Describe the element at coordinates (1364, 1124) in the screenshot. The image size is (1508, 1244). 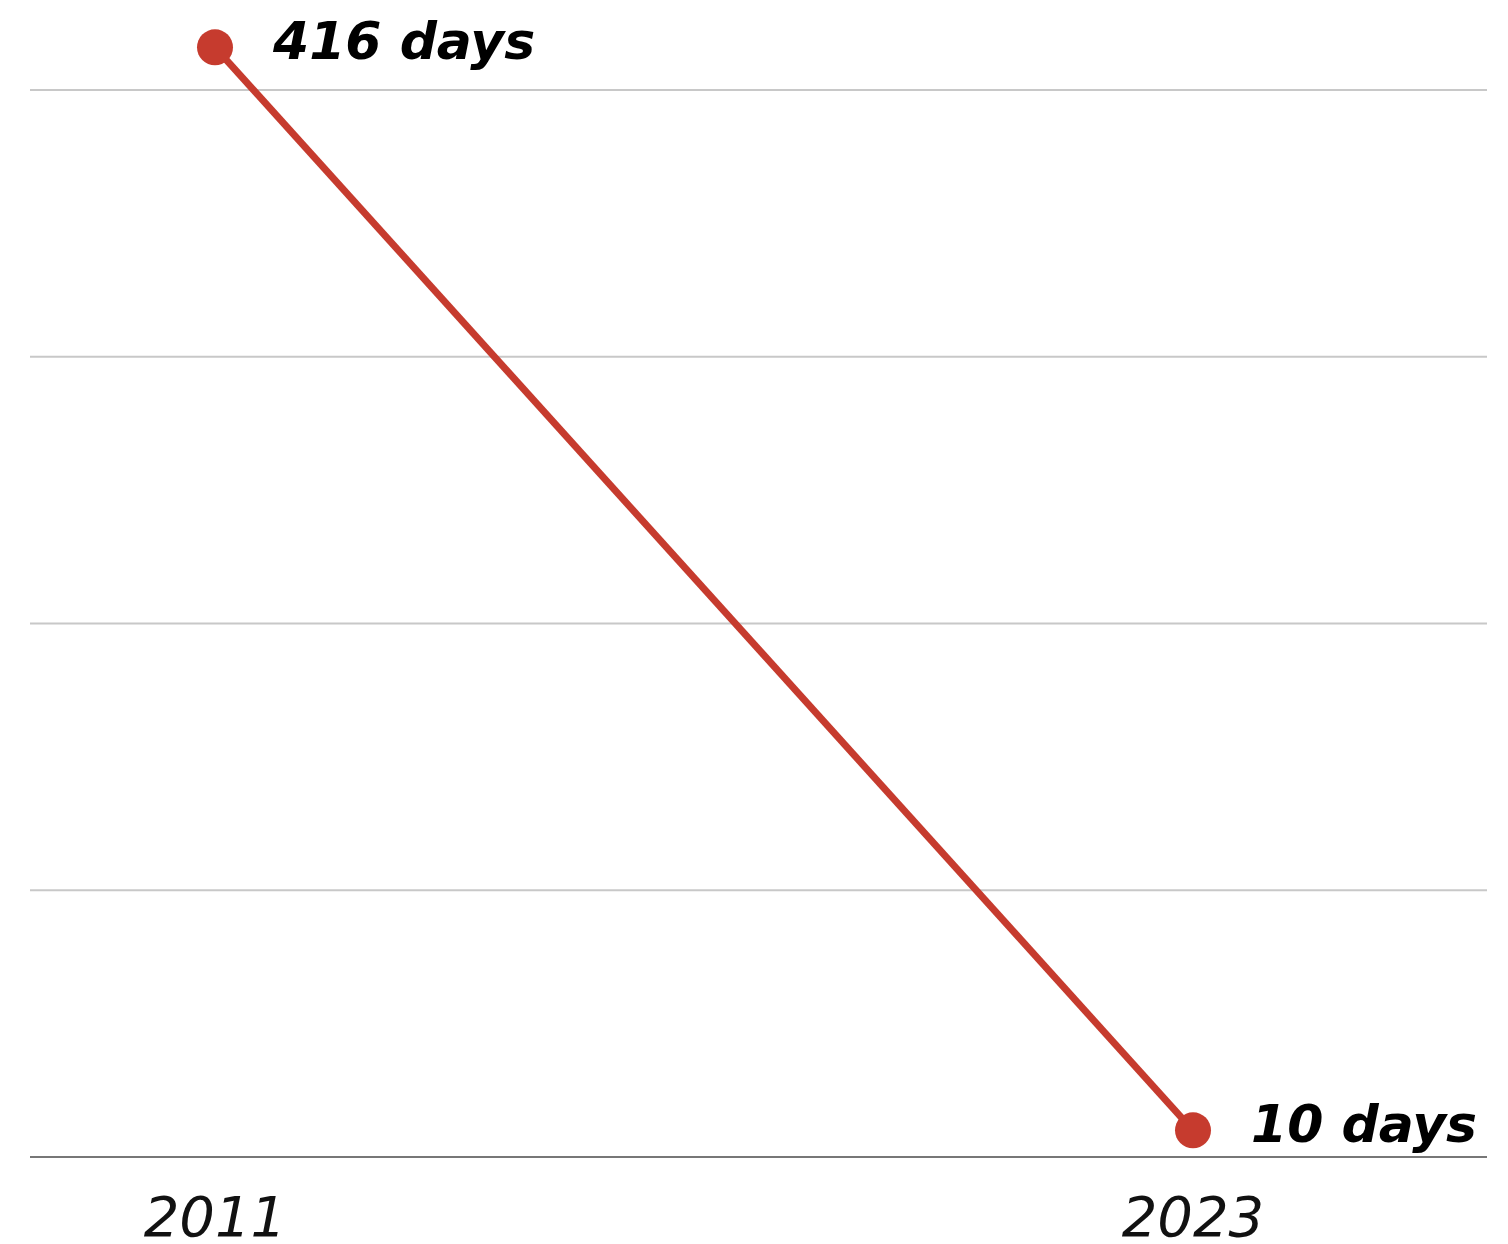
I see `data-label: 10 days` at that location.